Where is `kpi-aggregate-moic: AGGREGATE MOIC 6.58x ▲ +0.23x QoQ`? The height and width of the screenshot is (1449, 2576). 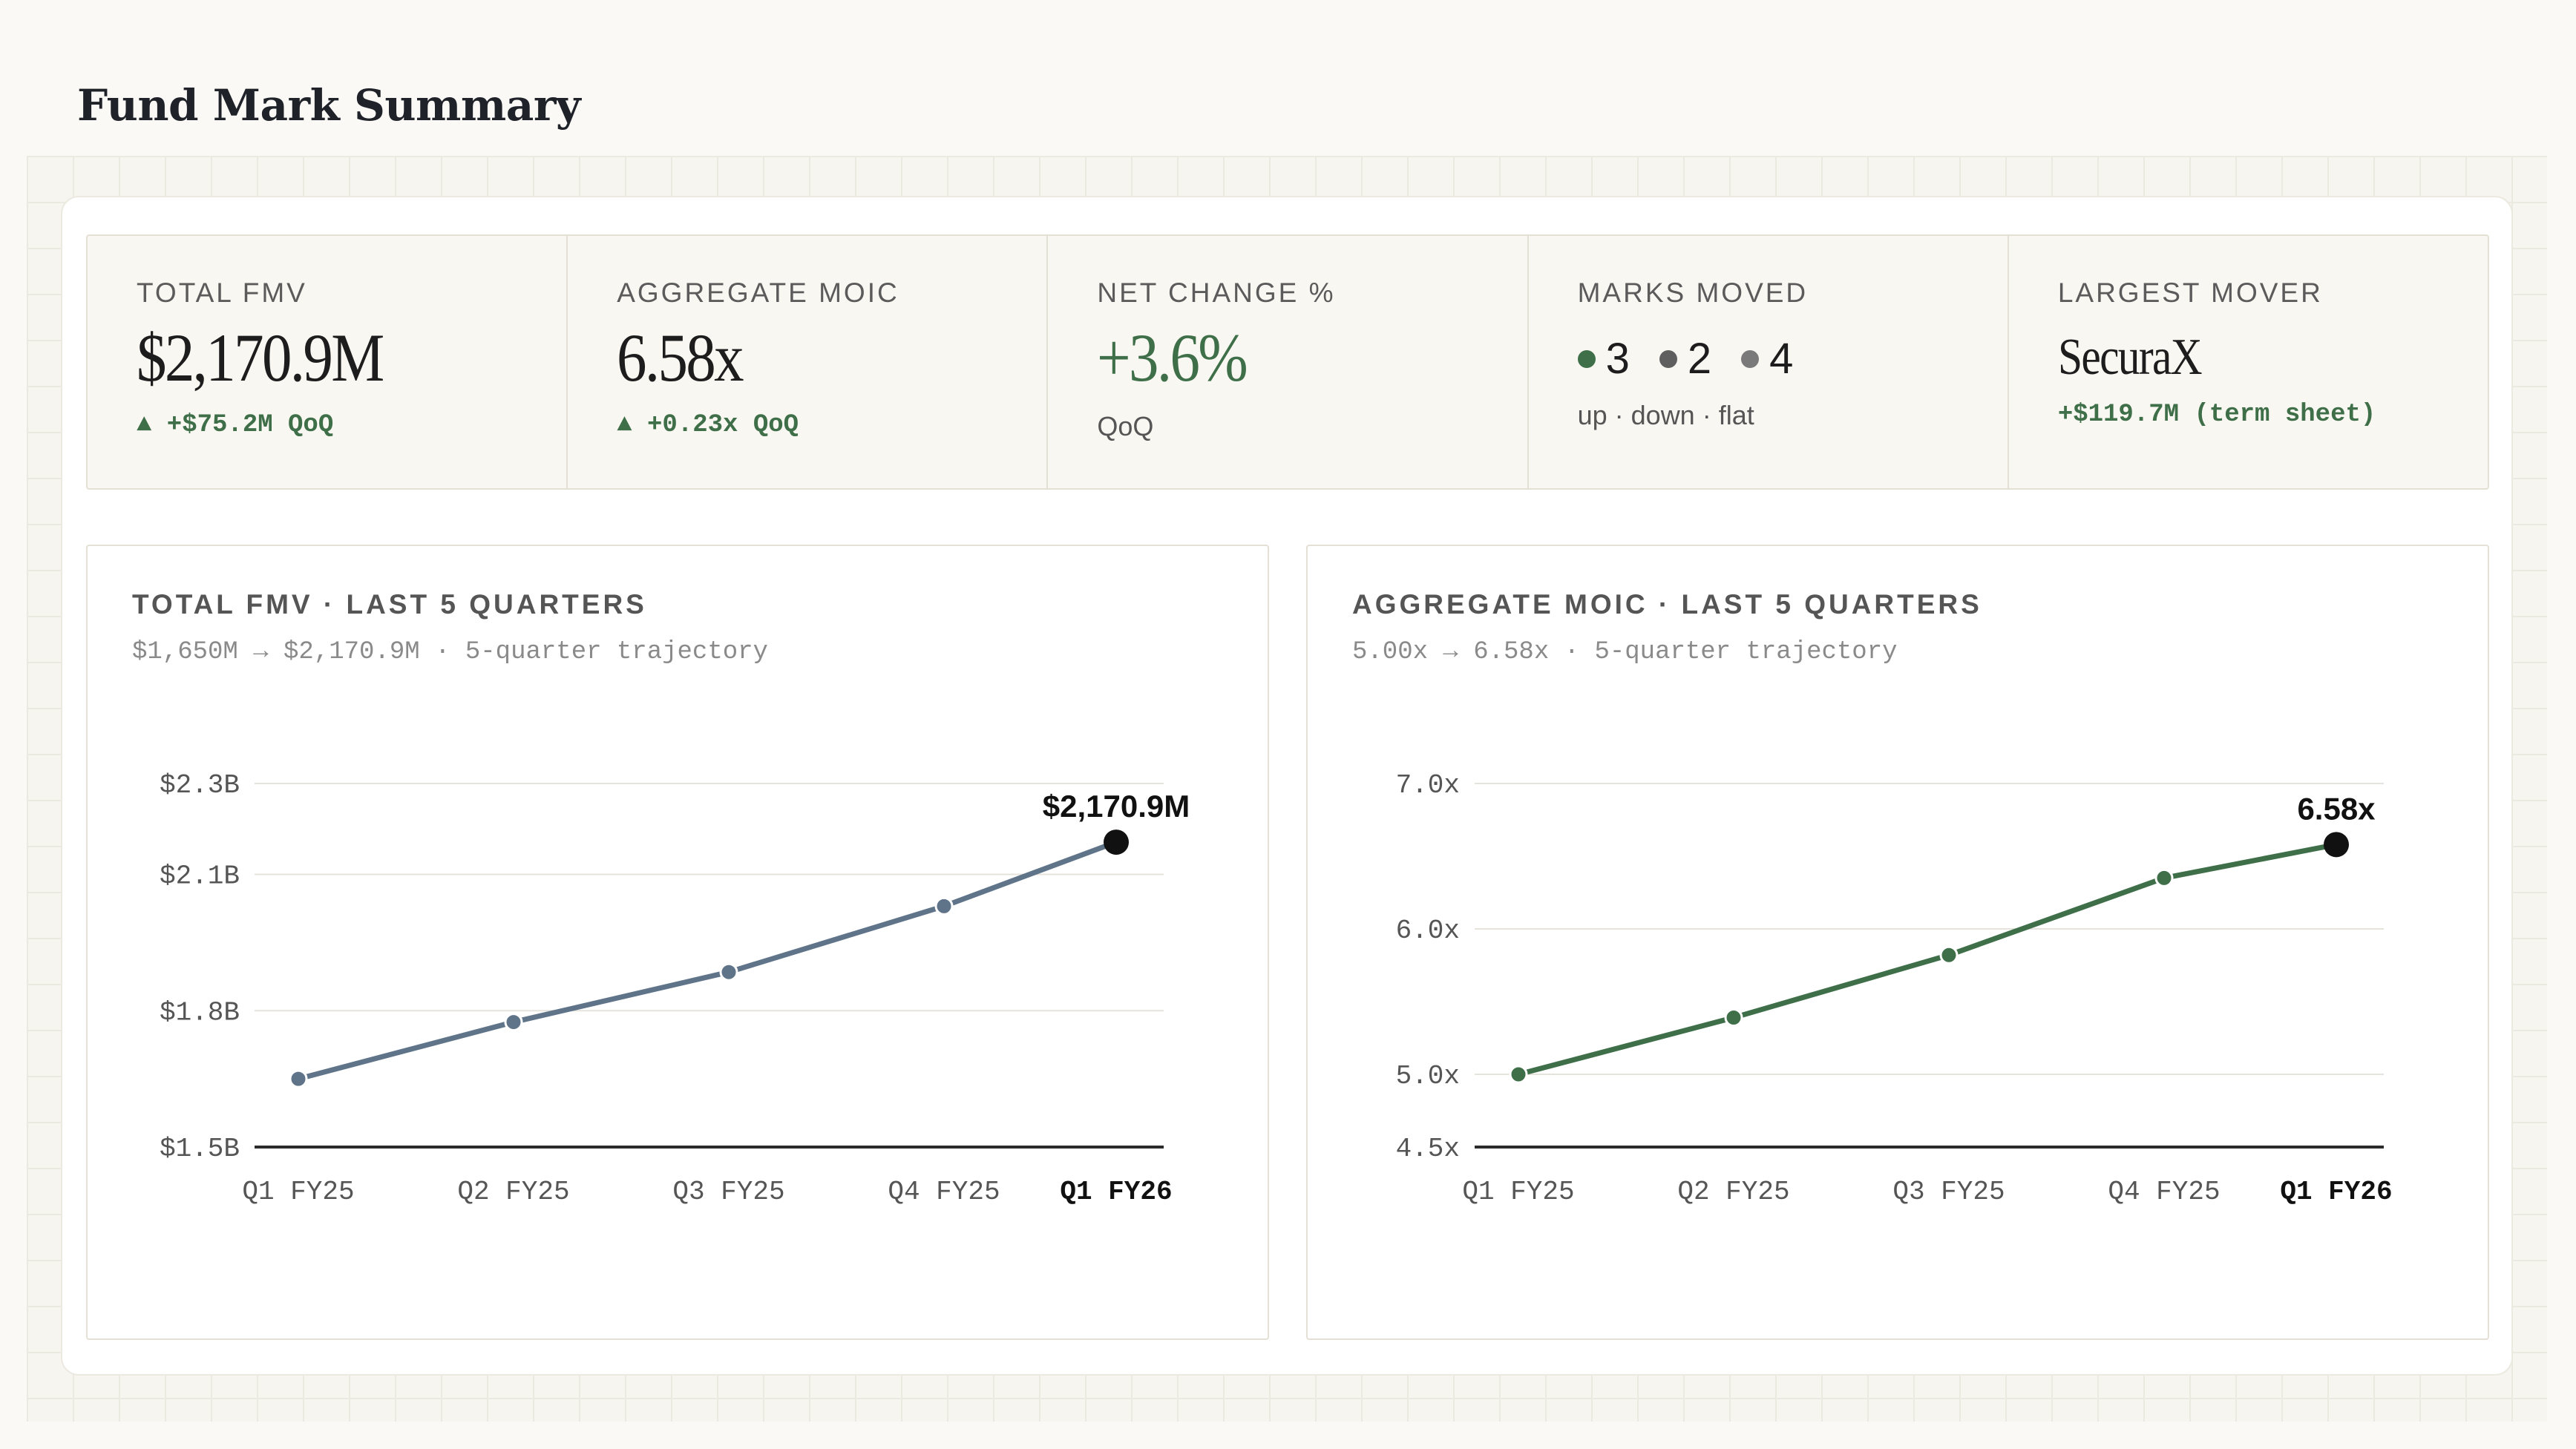 kpi-aggregate-moic: AGGREGATE MOIC 6.58x ▲ +0.23x QoQ is located at coordinates (808, 362).